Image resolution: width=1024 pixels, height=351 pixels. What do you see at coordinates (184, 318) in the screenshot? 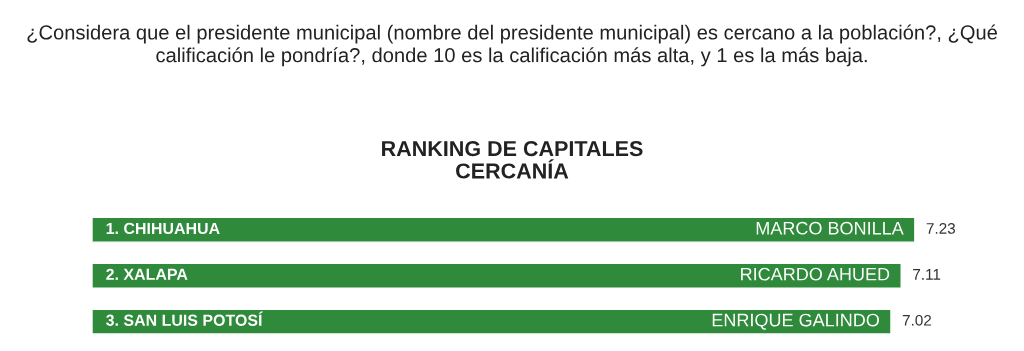
I see `y-tick-label: 3. SAN LUIS POTOSÍ` at bounding box center [184, 318].